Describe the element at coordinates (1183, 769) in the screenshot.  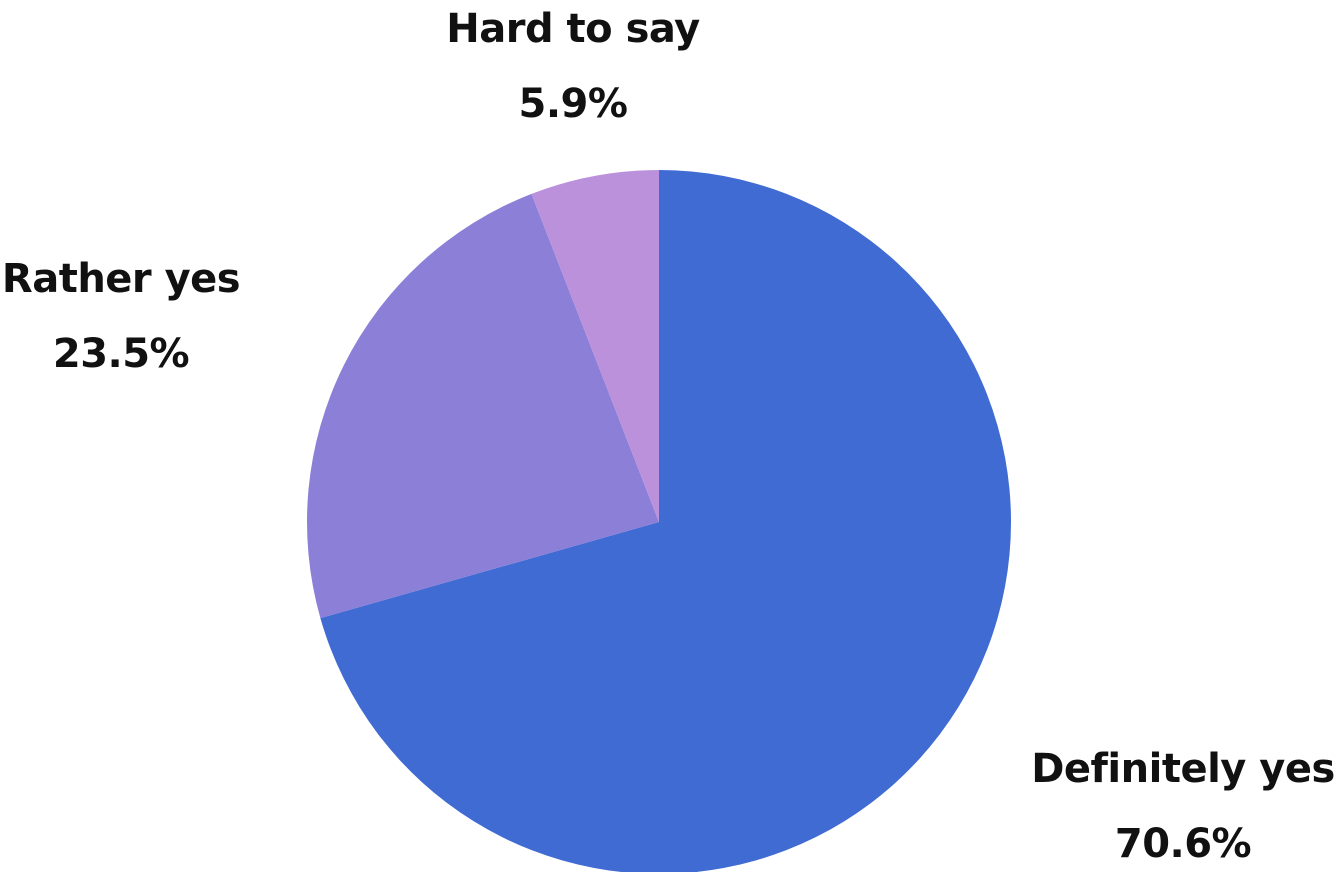
I see `slice-label-definitely-yes: Definitely yes` at that location.